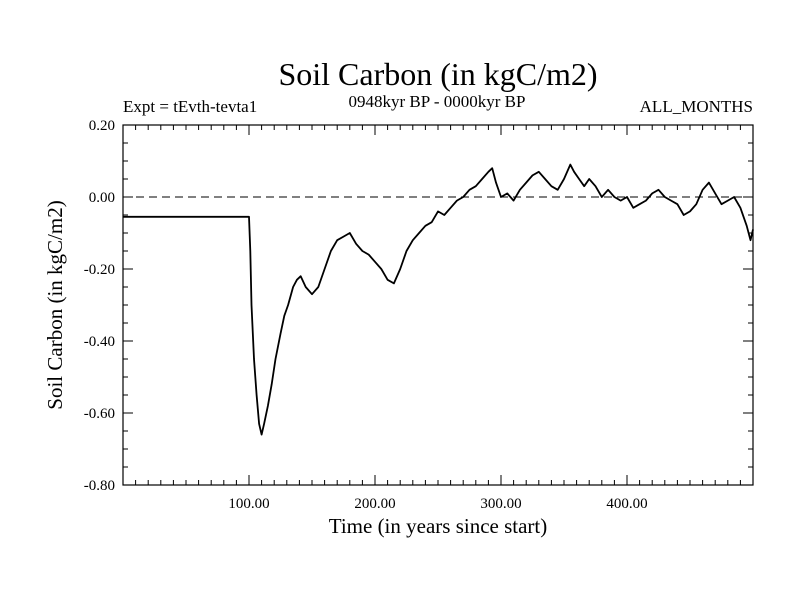  I want to click on x-tick-label: 200.00, so click(374, 504).